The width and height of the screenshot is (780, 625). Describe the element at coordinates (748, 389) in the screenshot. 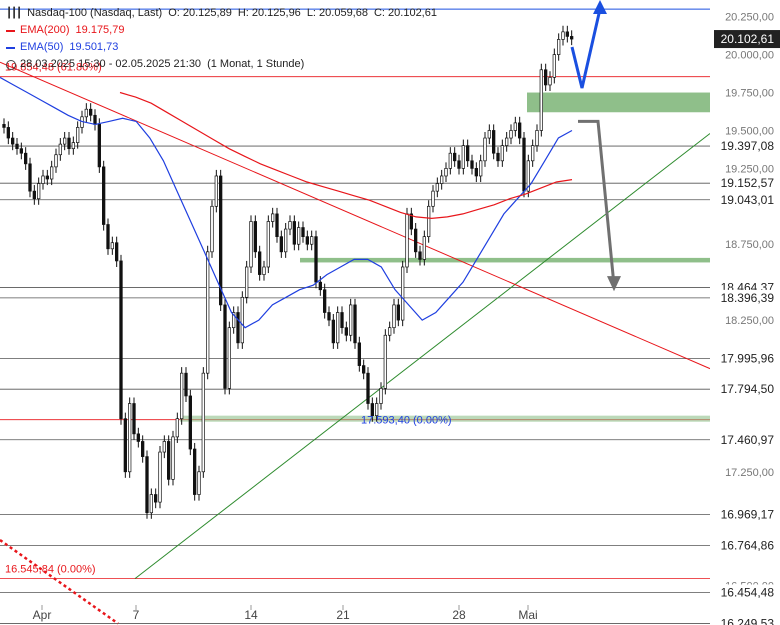

I see `level-label: 17.794,50` at that location.